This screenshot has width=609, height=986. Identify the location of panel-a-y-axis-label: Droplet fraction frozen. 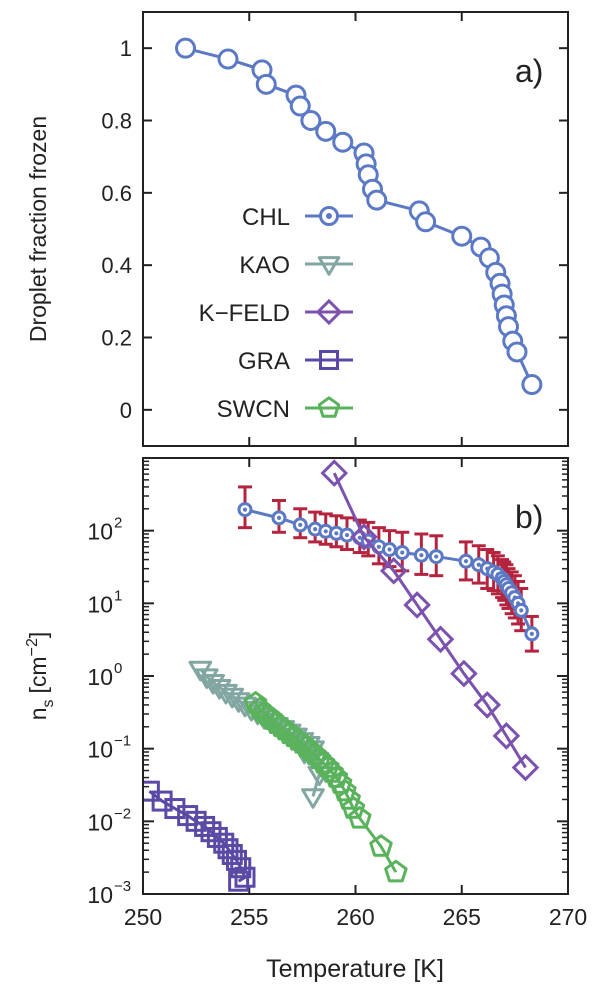
(38, 229).